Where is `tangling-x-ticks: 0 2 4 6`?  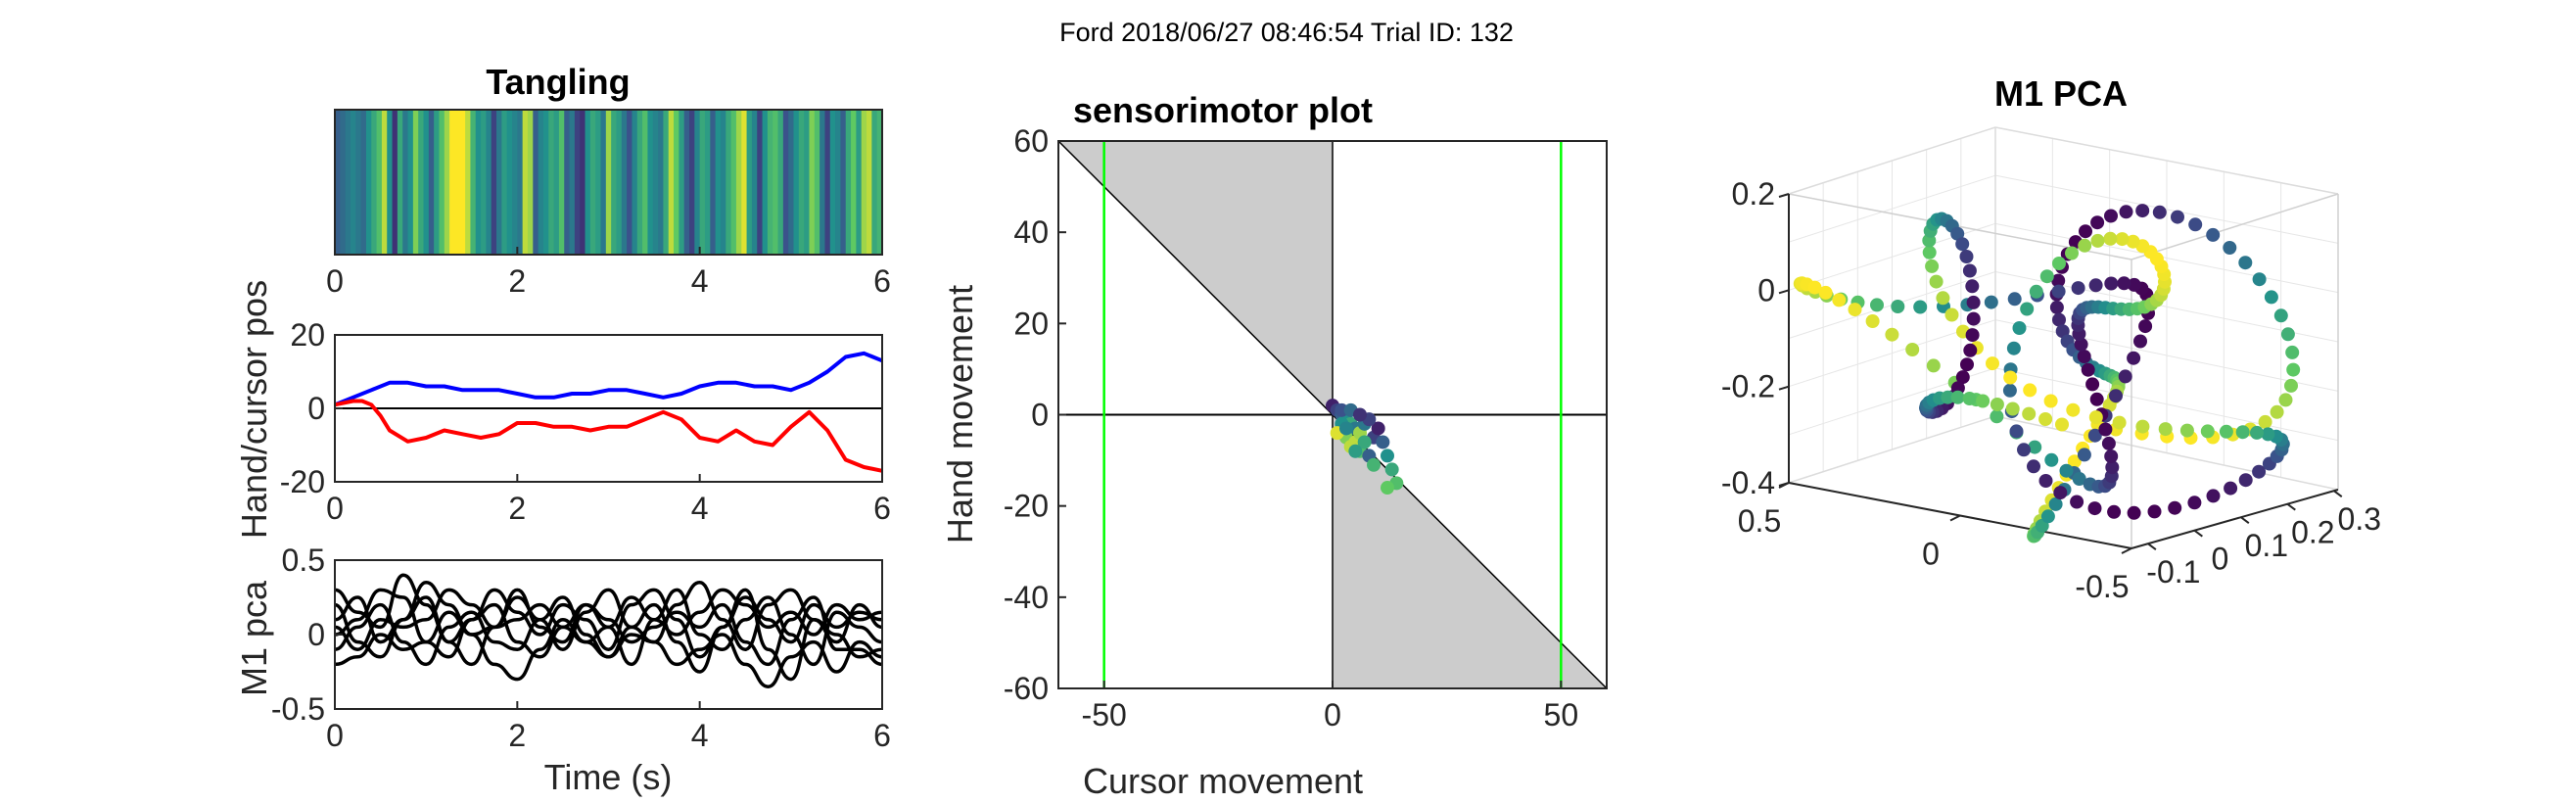 tangling-x-ticks: 0 2 4 6 is located at coordinates (608, 273).